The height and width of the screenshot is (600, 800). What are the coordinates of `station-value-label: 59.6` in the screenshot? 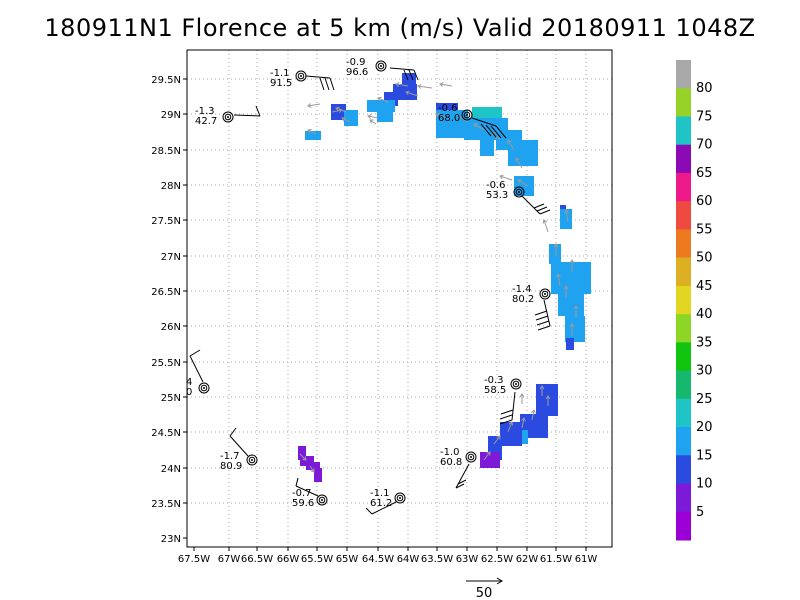 It's located at (303, 503).